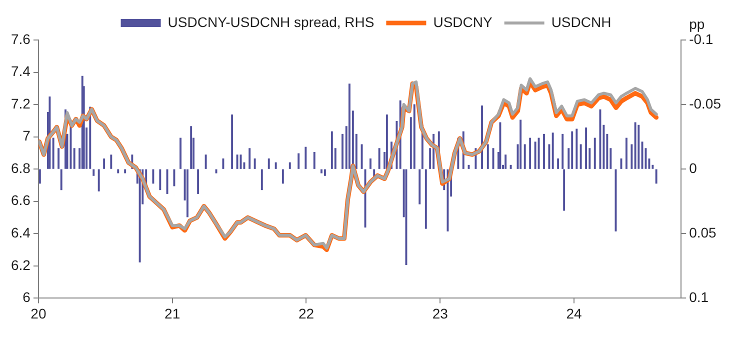 This screenshot has height=348, width=744. What do you see at coordinates (20, 168) in the screenshot?
I see `y-tick-label: 6.8` at bounding box center [20, 168].